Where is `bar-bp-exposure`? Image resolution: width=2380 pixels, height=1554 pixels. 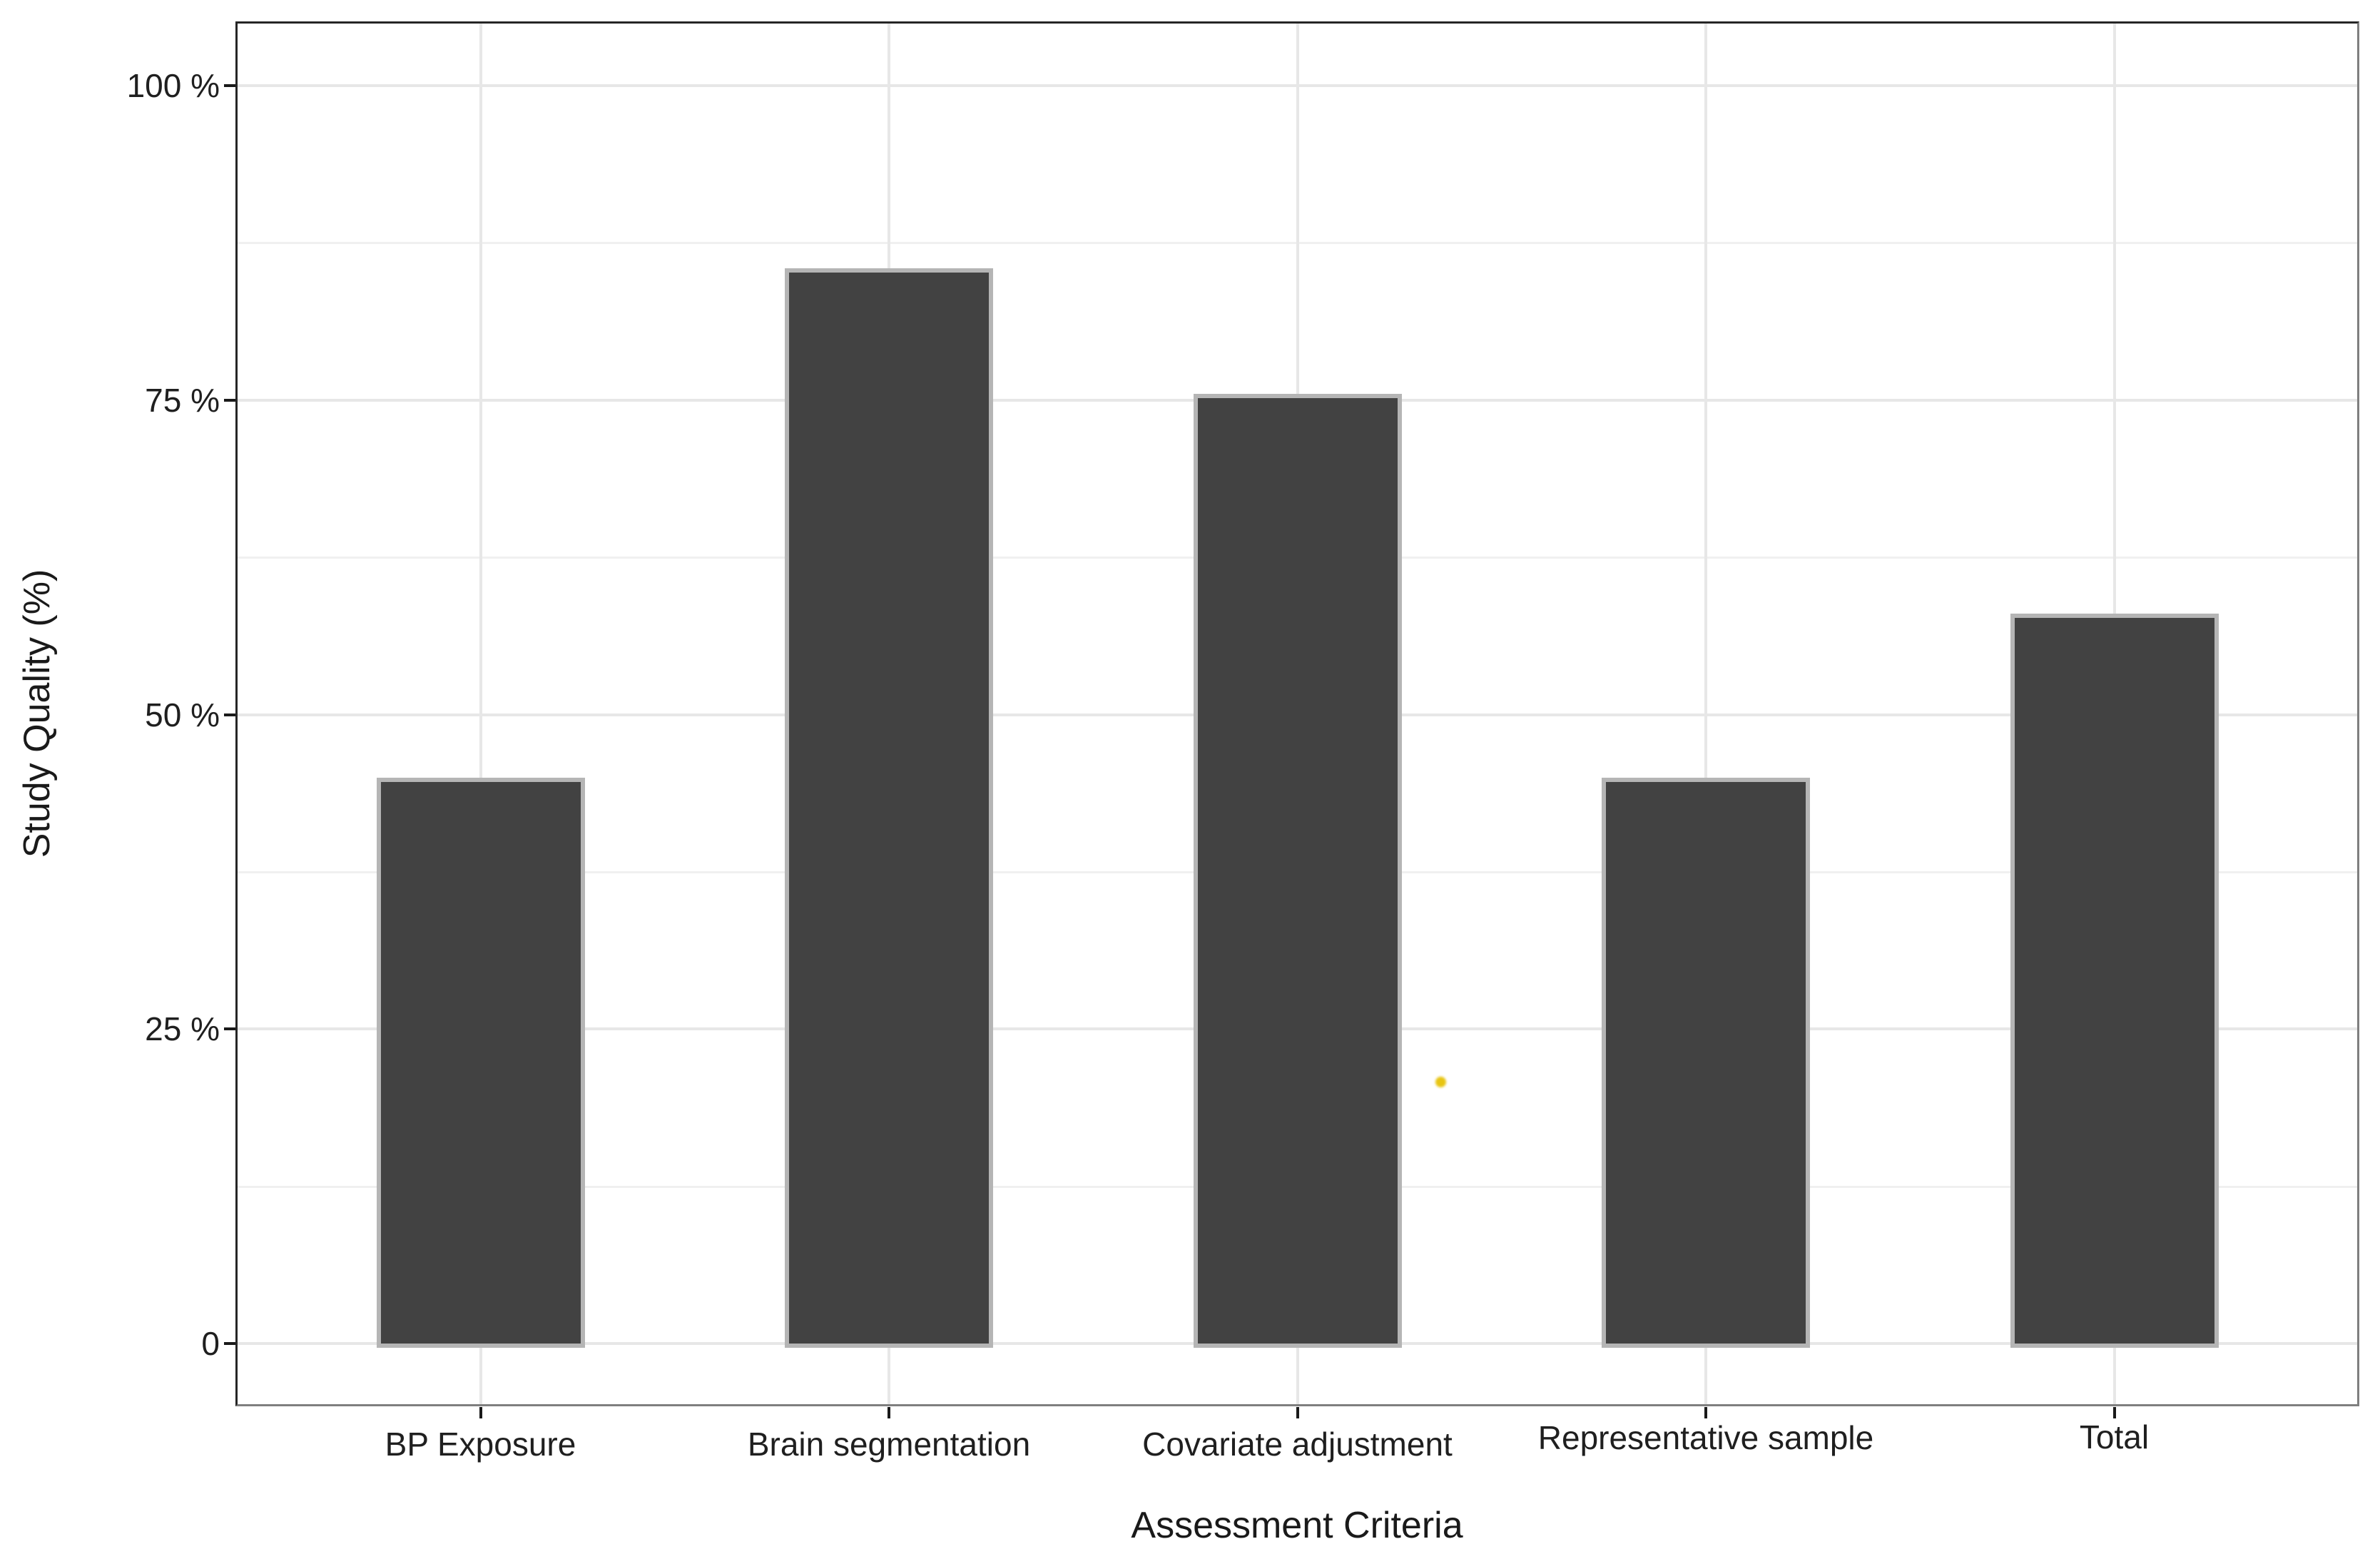 bar-bp-exposure is located at coordinates (480, 1062).